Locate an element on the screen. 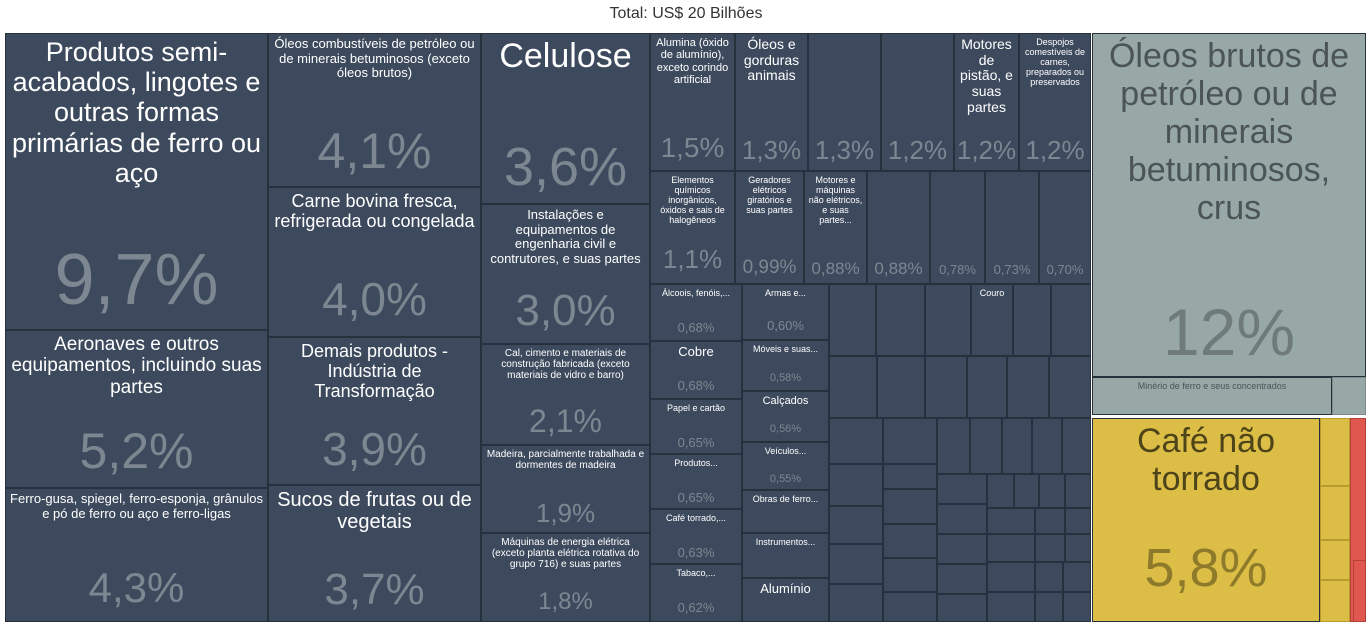 The width and height of the screenshot is (1372, 628). treemap-tile: Tabaco,... 0,62% is located at coordinates (696, 593).